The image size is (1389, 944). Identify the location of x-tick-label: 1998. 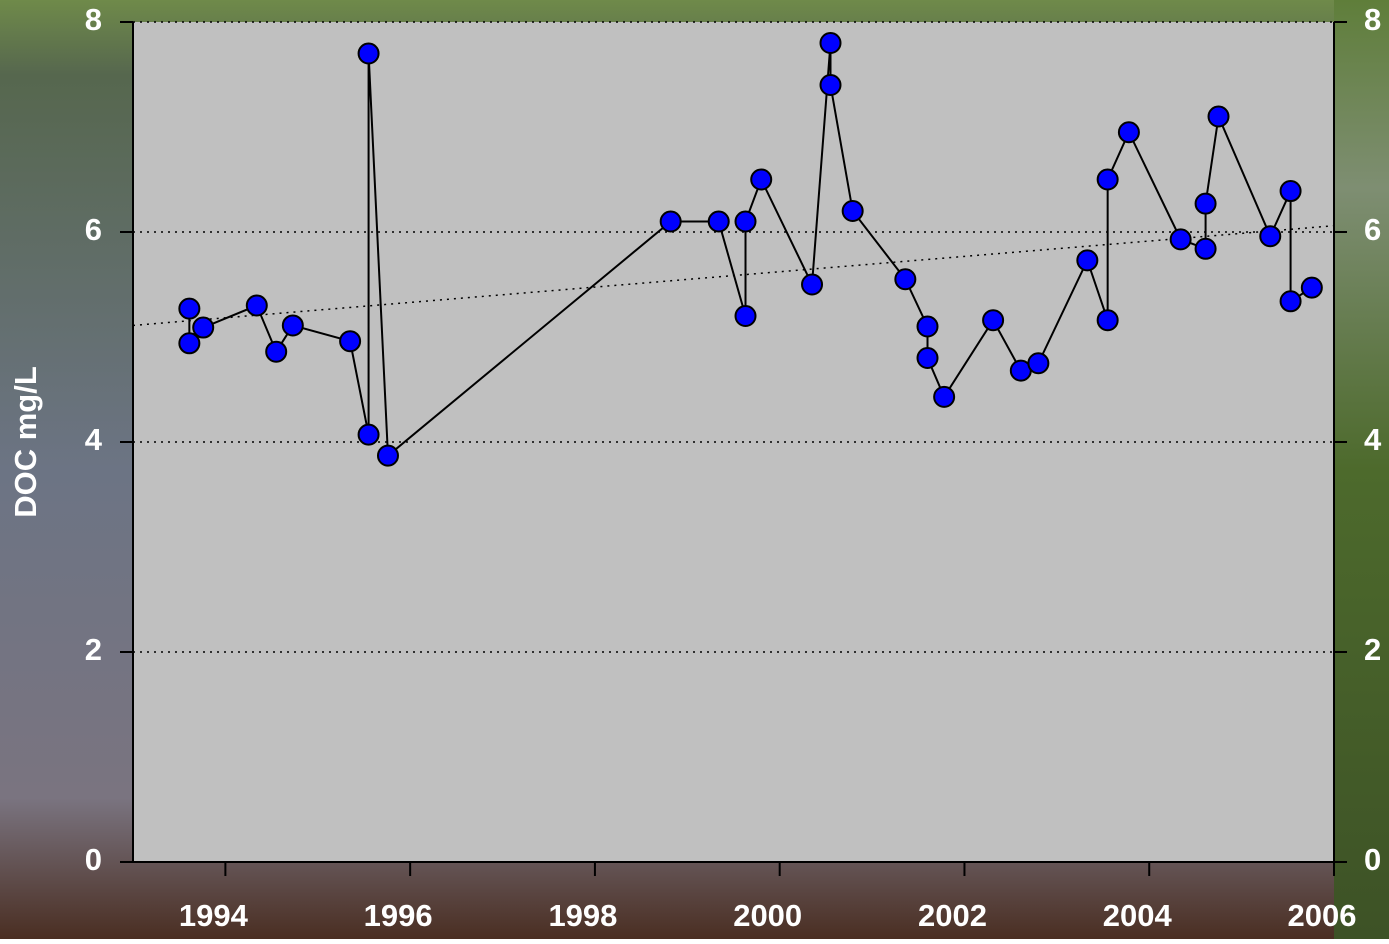
(582, 915).